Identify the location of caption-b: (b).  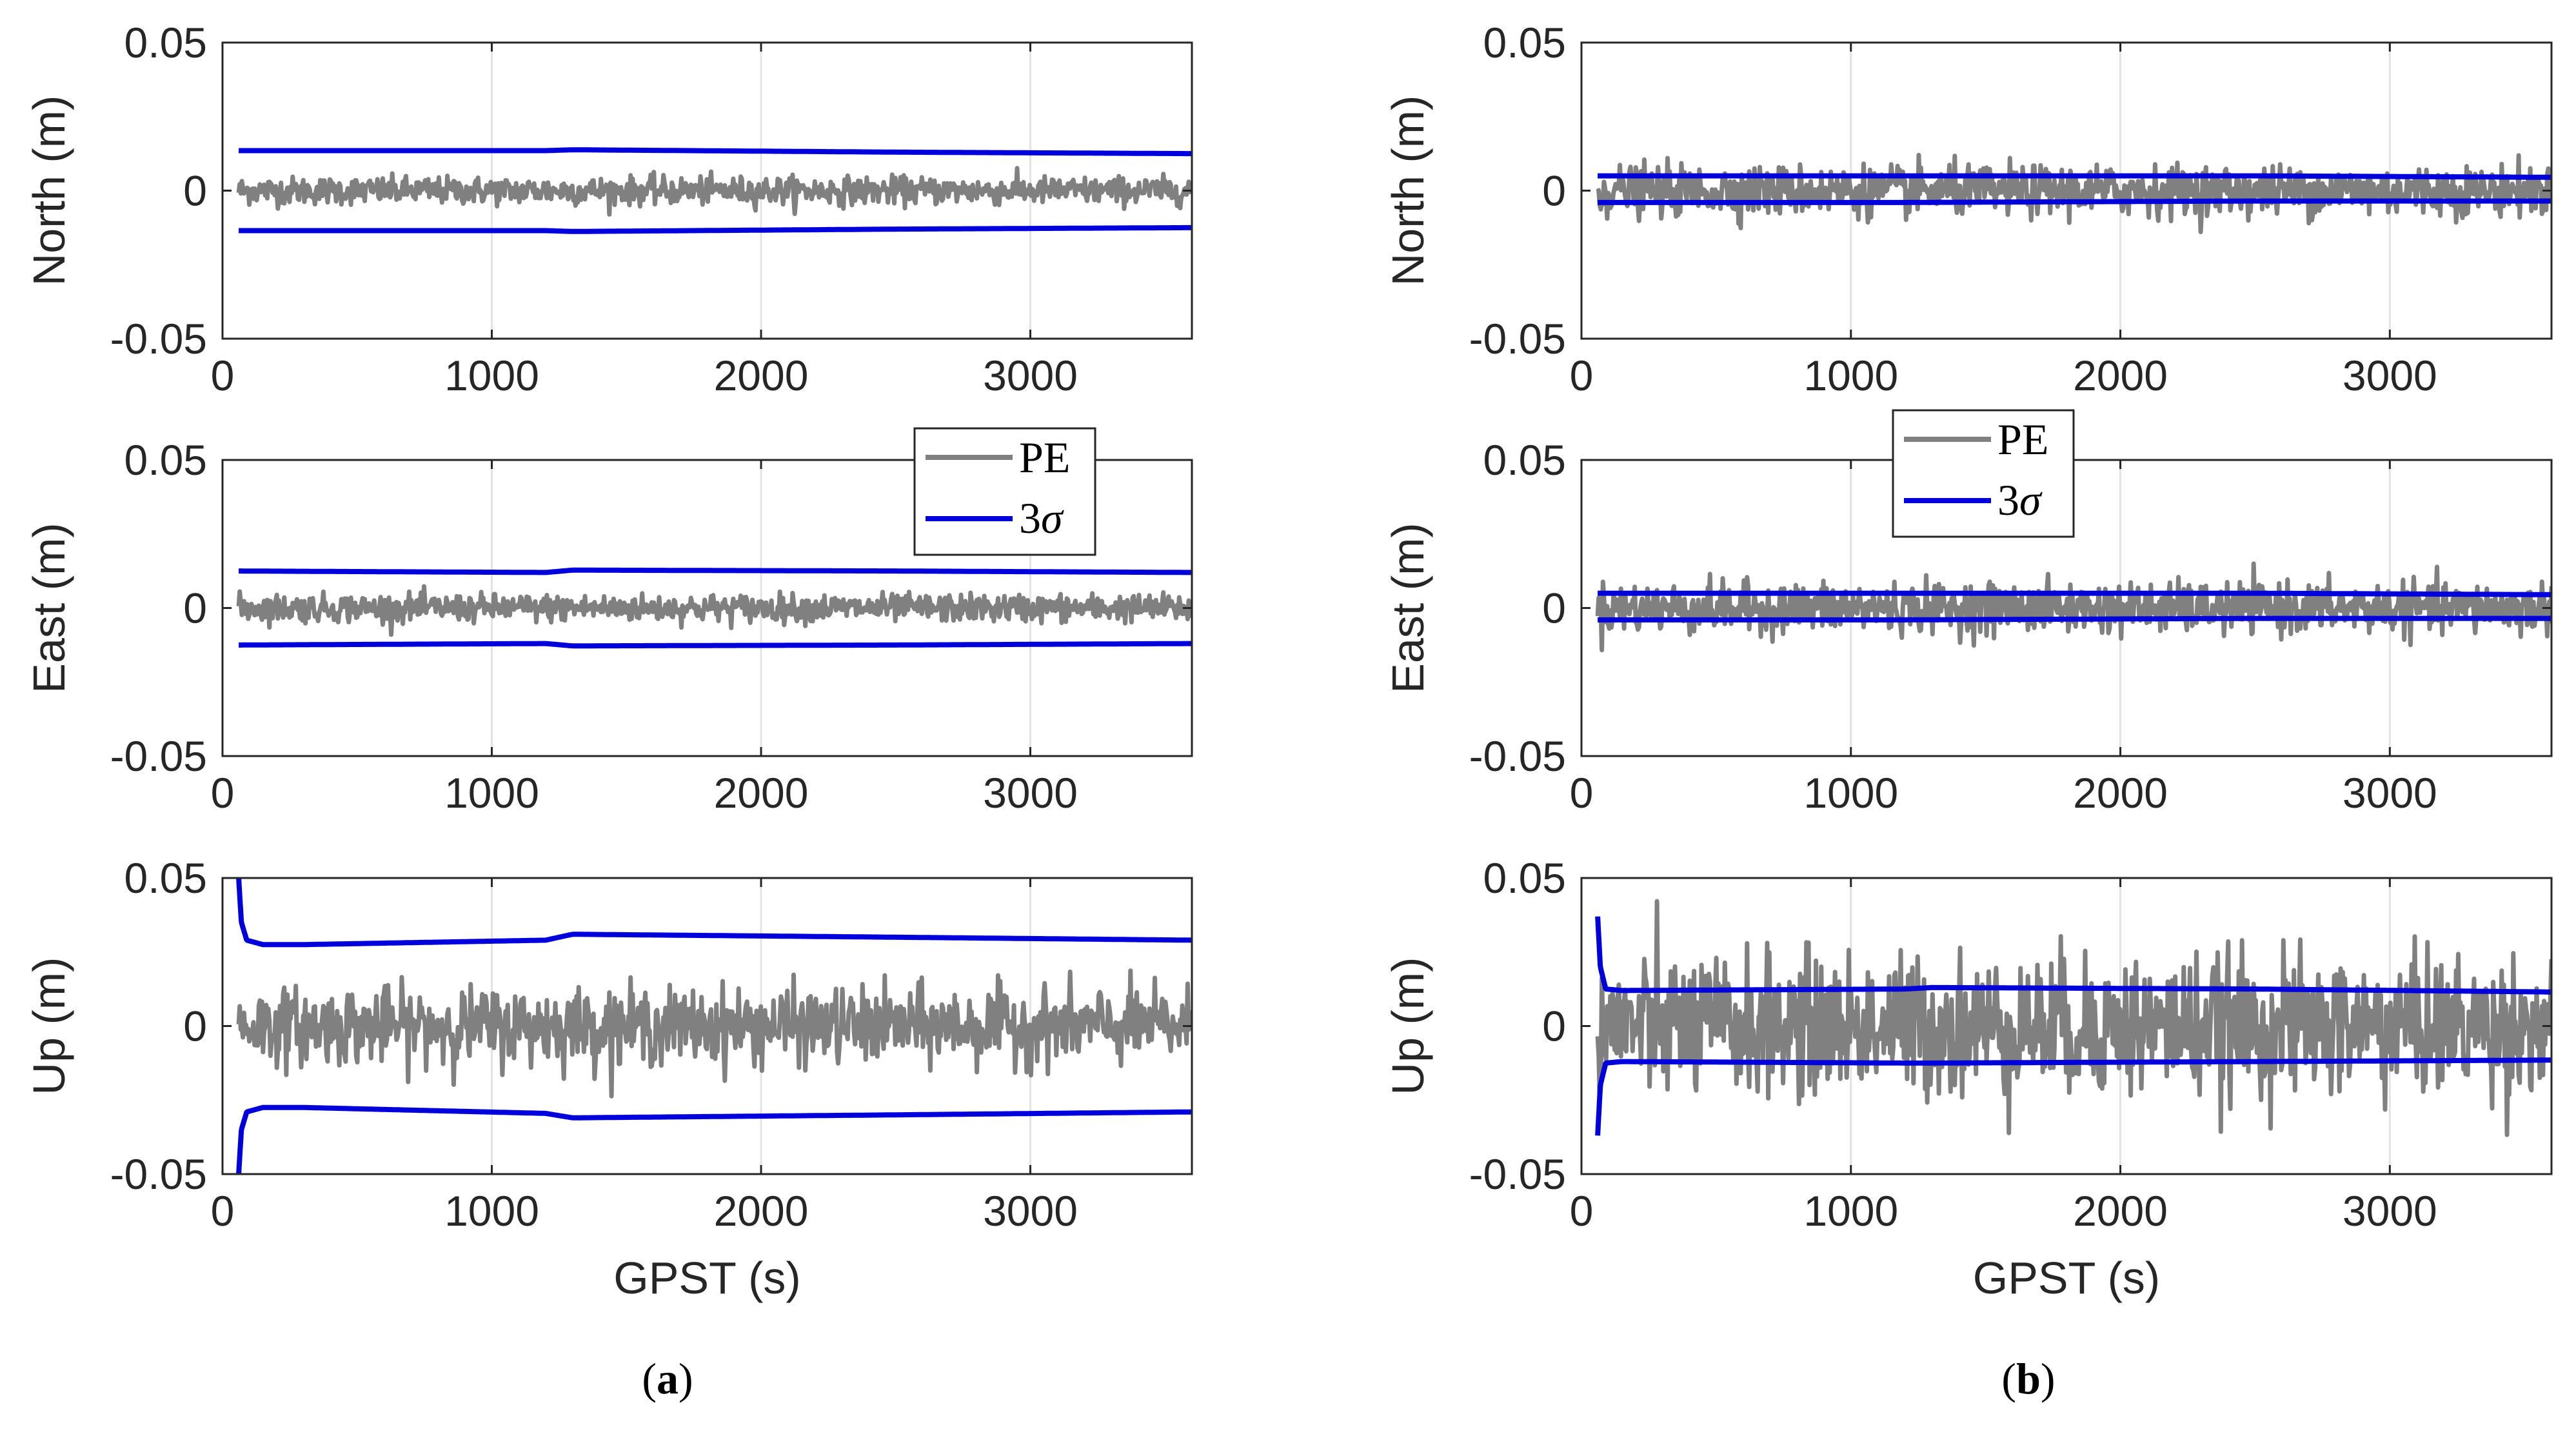
(2028, 1378).